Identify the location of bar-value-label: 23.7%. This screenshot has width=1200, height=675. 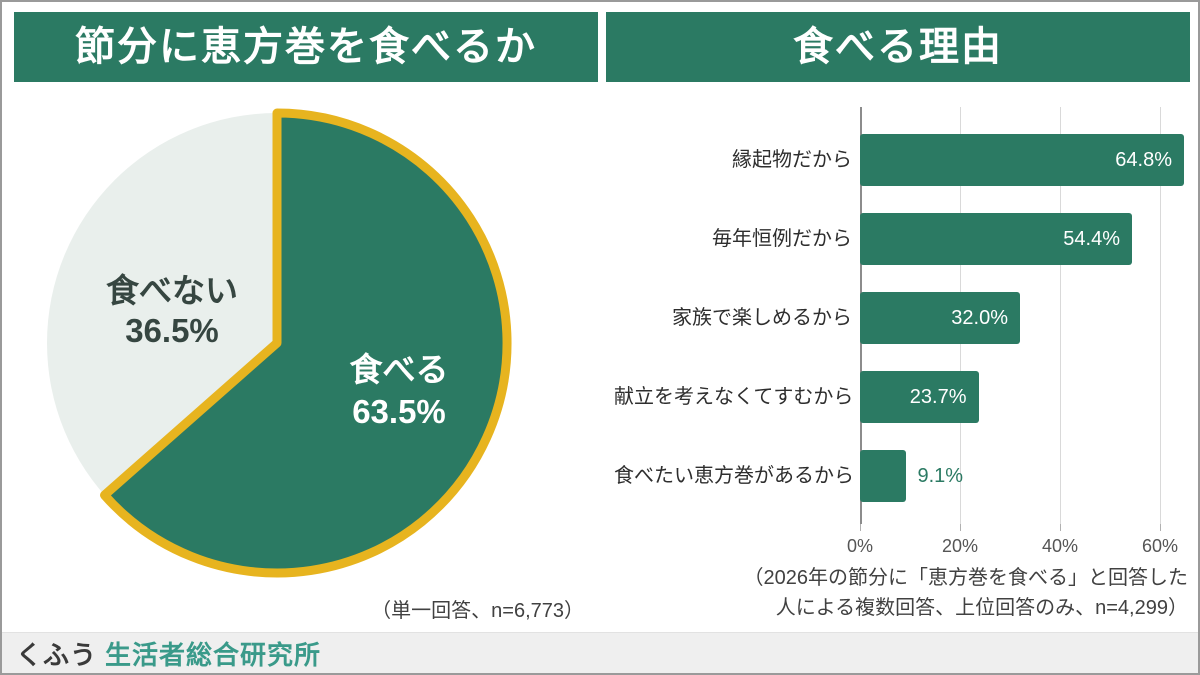
(938, 397).